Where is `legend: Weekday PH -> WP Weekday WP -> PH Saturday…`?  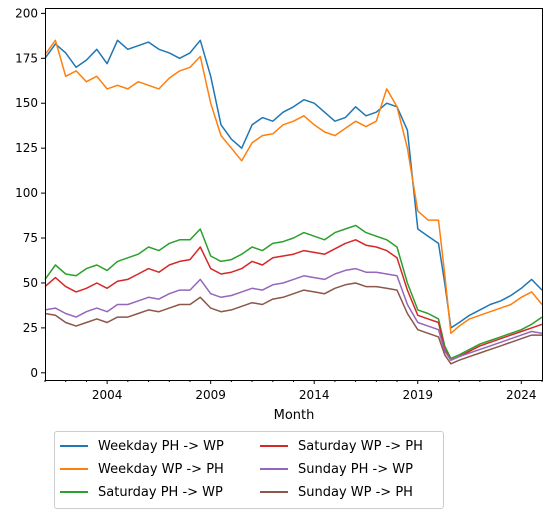
legend: Weekday PH -> WP Weekday WP -> PH Saturday… is located at coordinates (249, 470).